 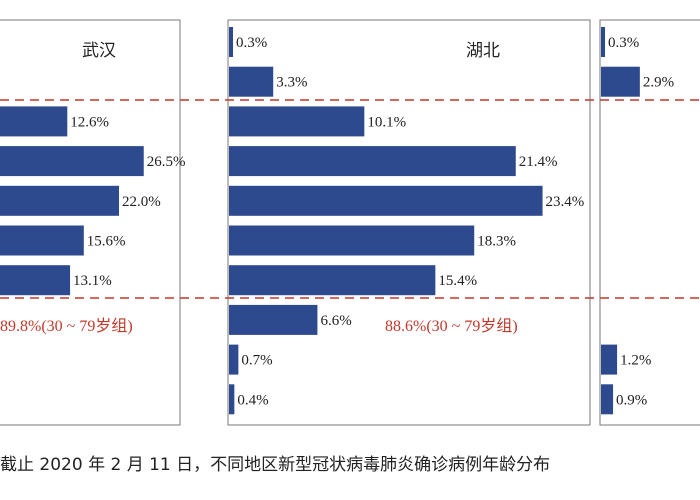 I want to click on panel-title-wuhan: 武汉, so click(x=99, y=51).